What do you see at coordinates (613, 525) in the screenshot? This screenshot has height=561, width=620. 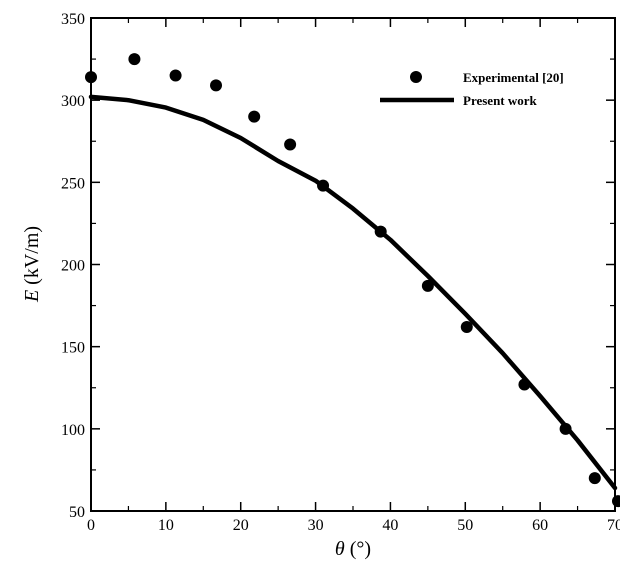 I see `x-tick-label: 70` at bounding box center [613, 525].